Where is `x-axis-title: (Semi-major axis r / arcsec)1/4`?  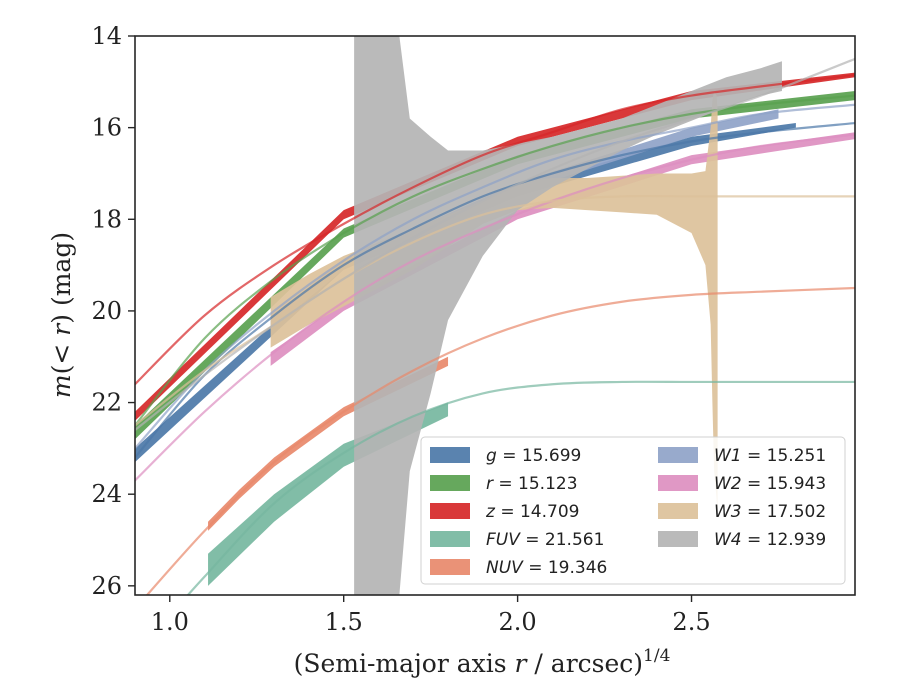 x-axis-title: (Semi-major axis r / arcsec)1/4 is located at coordinates (482, 662).